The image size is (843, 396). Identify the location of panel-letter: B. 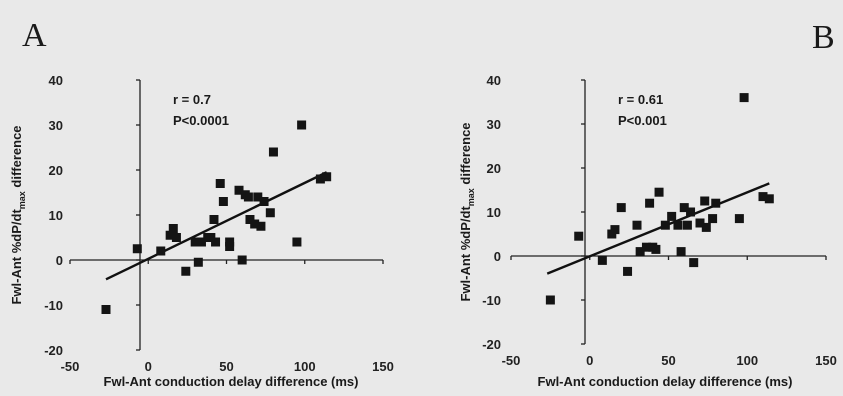
(823, 37).